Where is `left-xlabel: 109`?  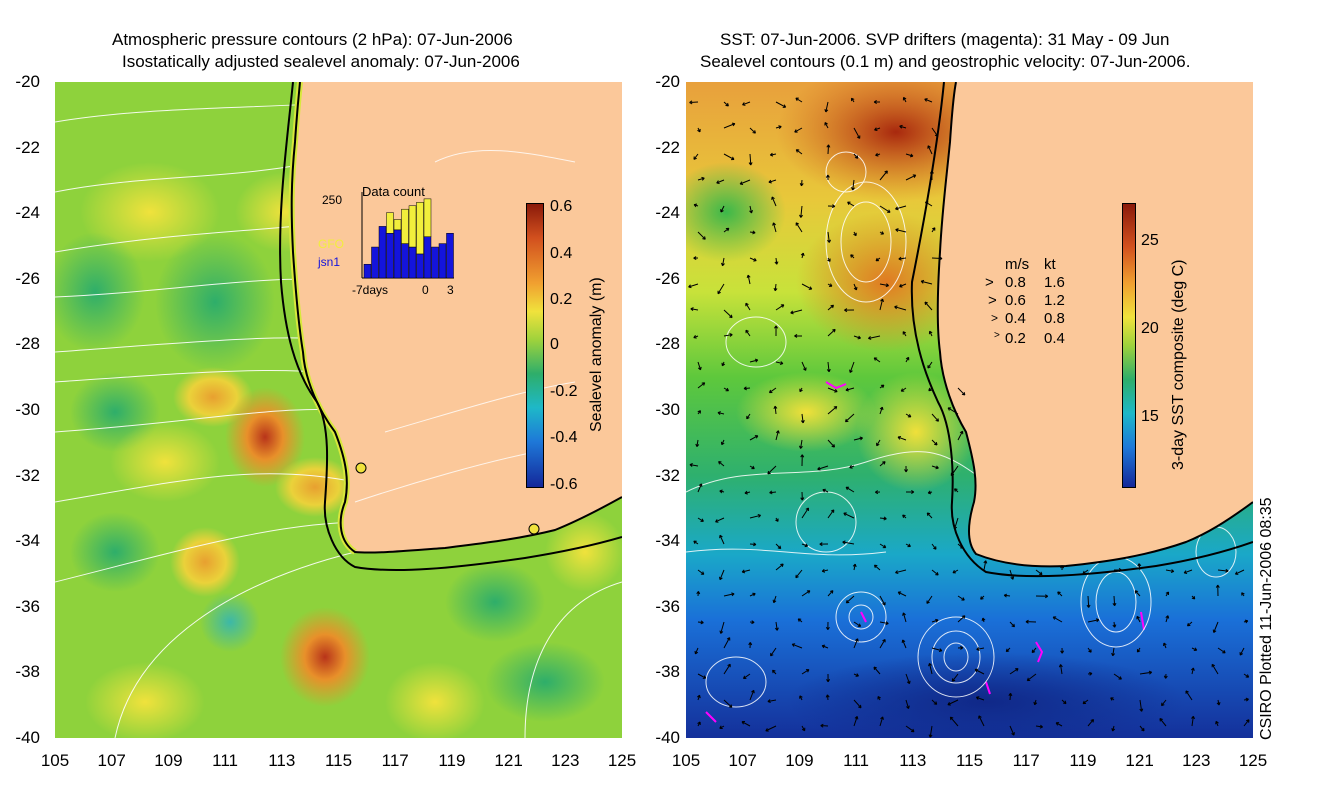 left-xlabel: 109 is located at coordinates (168, 760).